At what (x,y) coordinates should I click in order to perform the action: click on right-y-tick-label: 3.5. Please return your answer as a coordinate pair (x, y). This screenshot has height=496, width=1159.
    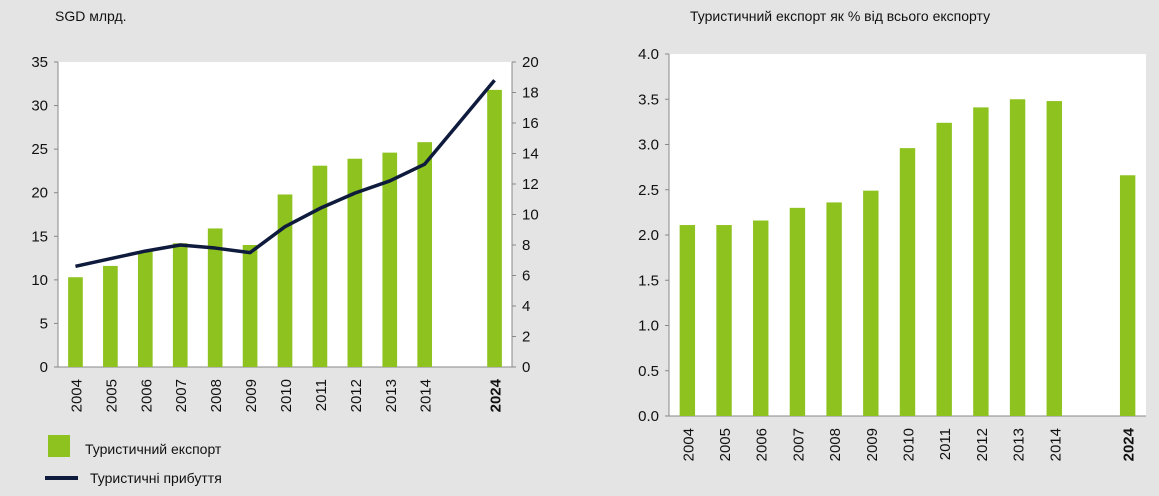
    Looking at the image, I should click on (648, 99).